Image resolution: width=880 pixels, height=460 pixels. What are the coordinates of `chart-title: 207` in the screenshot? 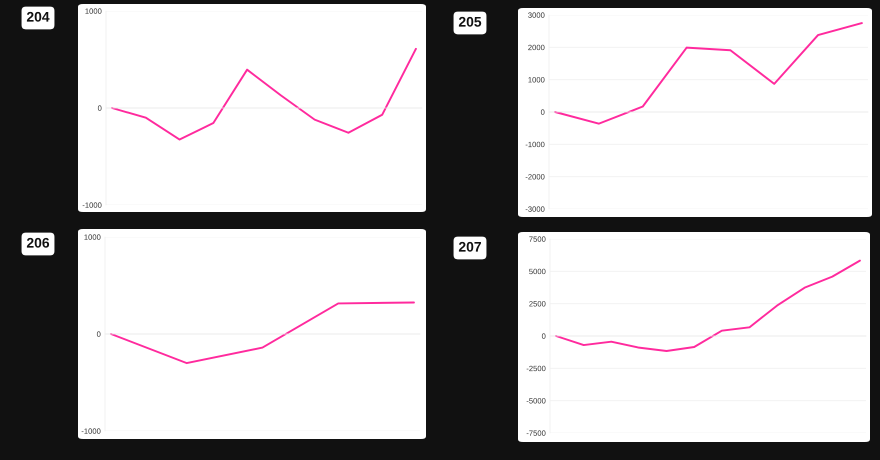 It's located at (469, 247).